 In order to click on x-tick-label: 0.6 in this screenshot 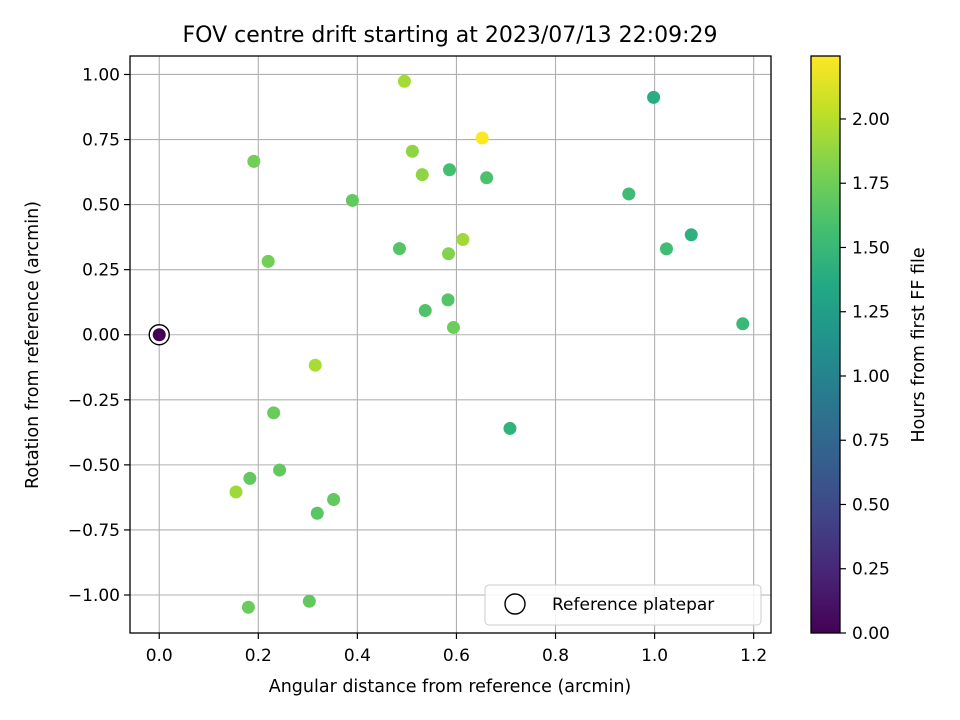, I will do `click(456, 656)`.